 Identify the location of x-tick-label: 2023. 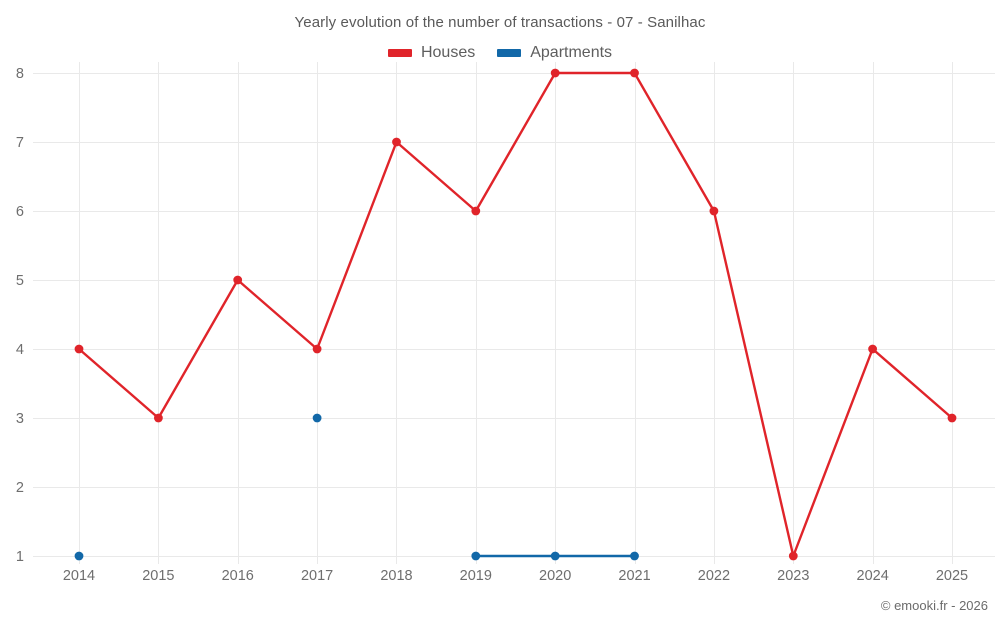
(793, 576).